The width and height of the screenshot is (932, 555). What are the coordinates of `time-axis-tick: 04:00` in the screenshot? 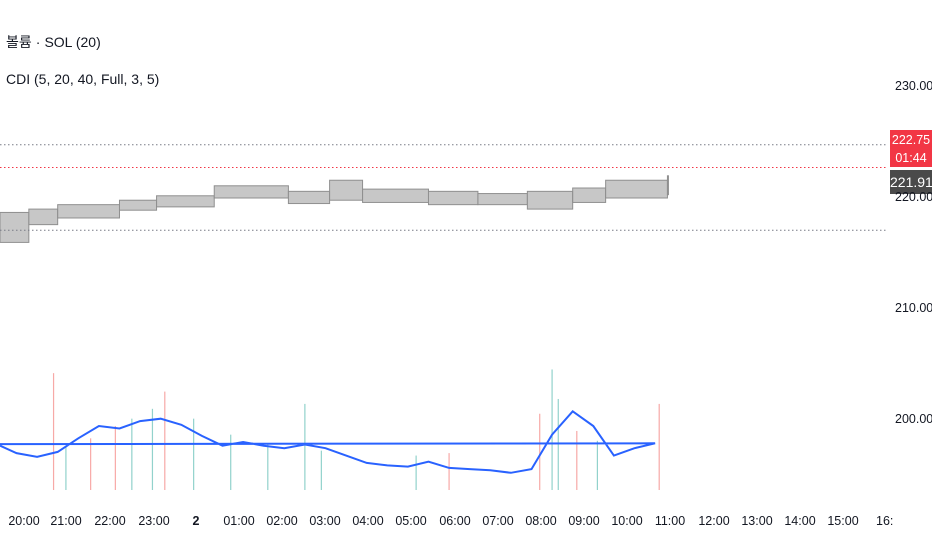 It's located at (368, 521).